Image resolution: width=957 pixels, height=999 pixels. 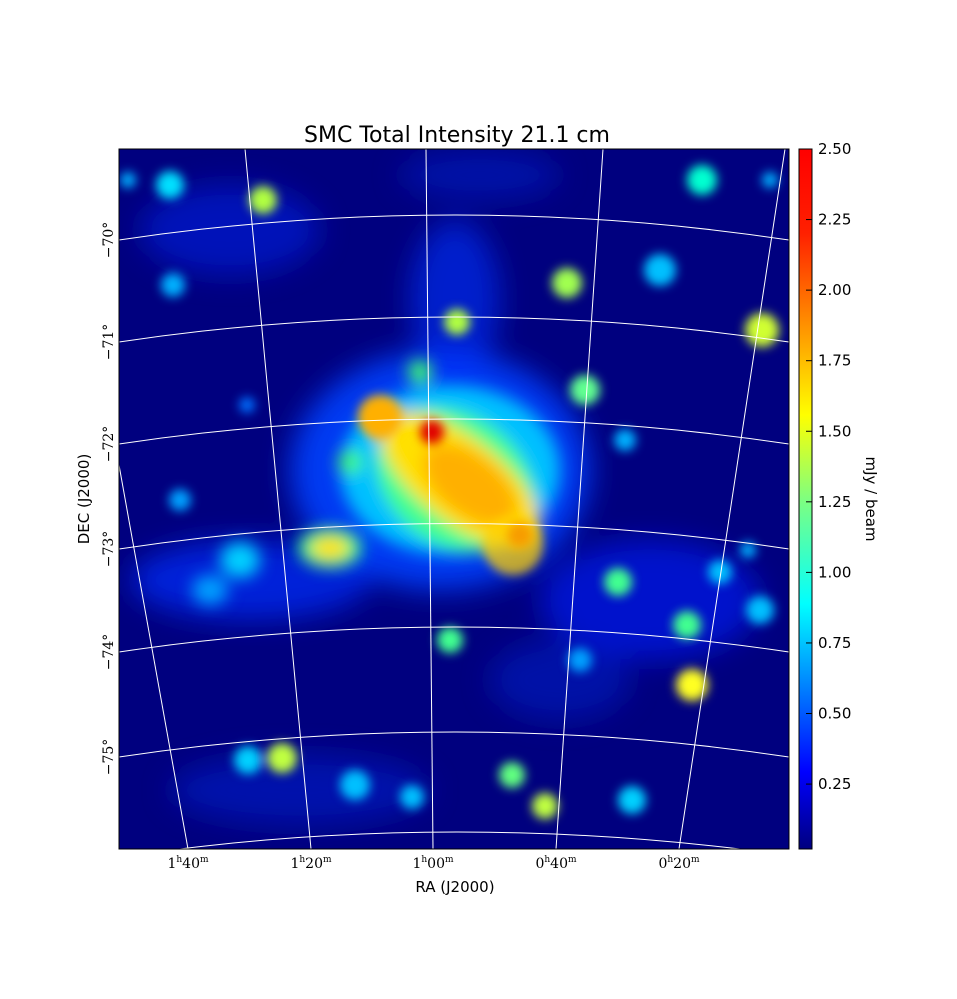 I want to click on colorbar-tick-label: 1.00, so click(x=834, y=572).